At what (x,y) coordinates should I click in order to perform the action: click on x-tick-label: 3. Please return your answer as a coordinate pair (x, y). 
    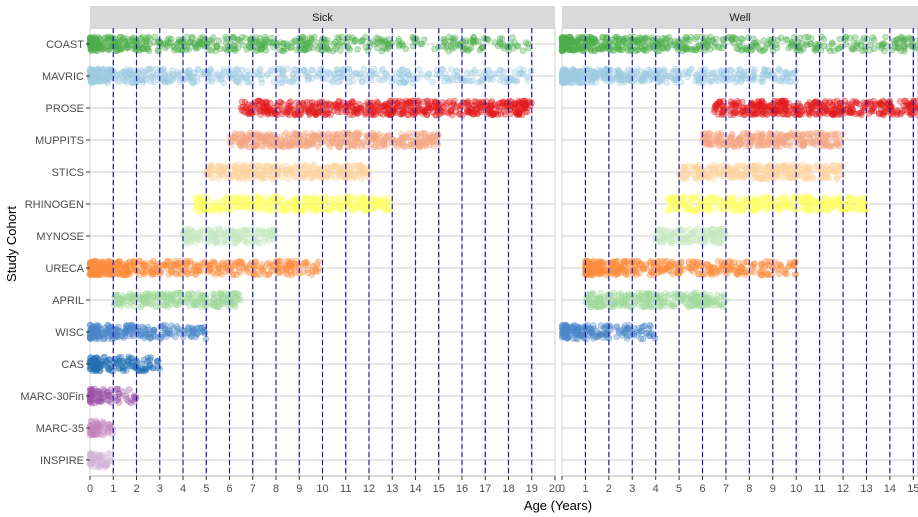
    Looking at the image, I should click on (160, 489).